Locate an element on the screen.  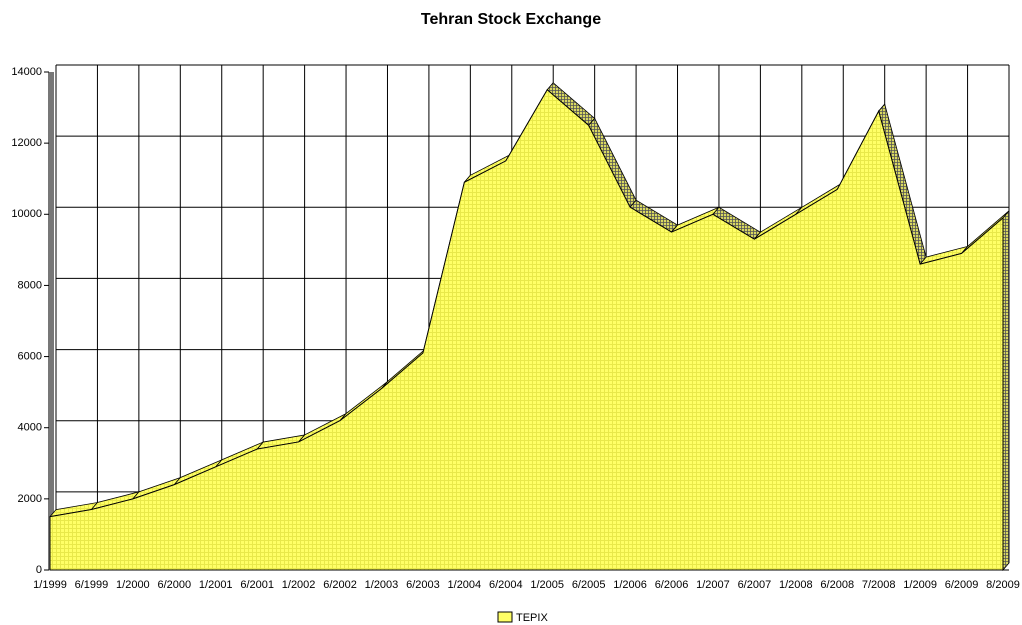
x-tick-label: 6/2004 is located at coordinates (506, 585).